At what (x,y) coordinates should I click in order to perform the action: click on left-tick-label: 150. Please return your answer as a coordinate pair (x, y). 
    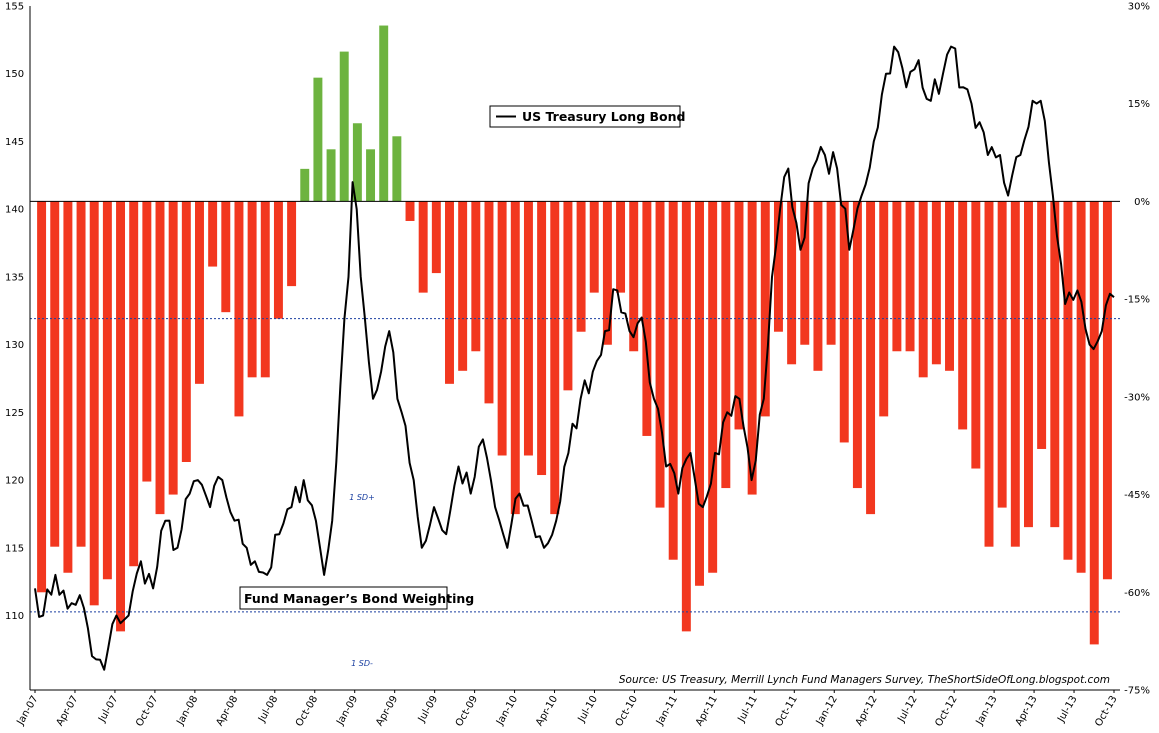
    Looking at the image, I should click on (14, 74).